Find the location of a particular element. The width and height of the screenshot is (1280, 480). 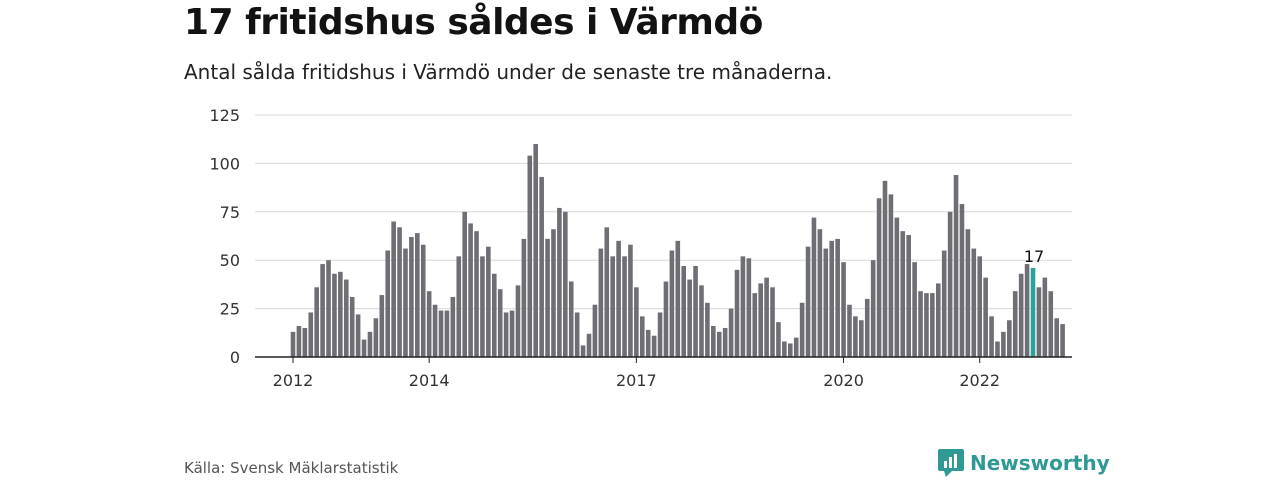

y-tick-label: 125 is located at coordinates (224, 115).